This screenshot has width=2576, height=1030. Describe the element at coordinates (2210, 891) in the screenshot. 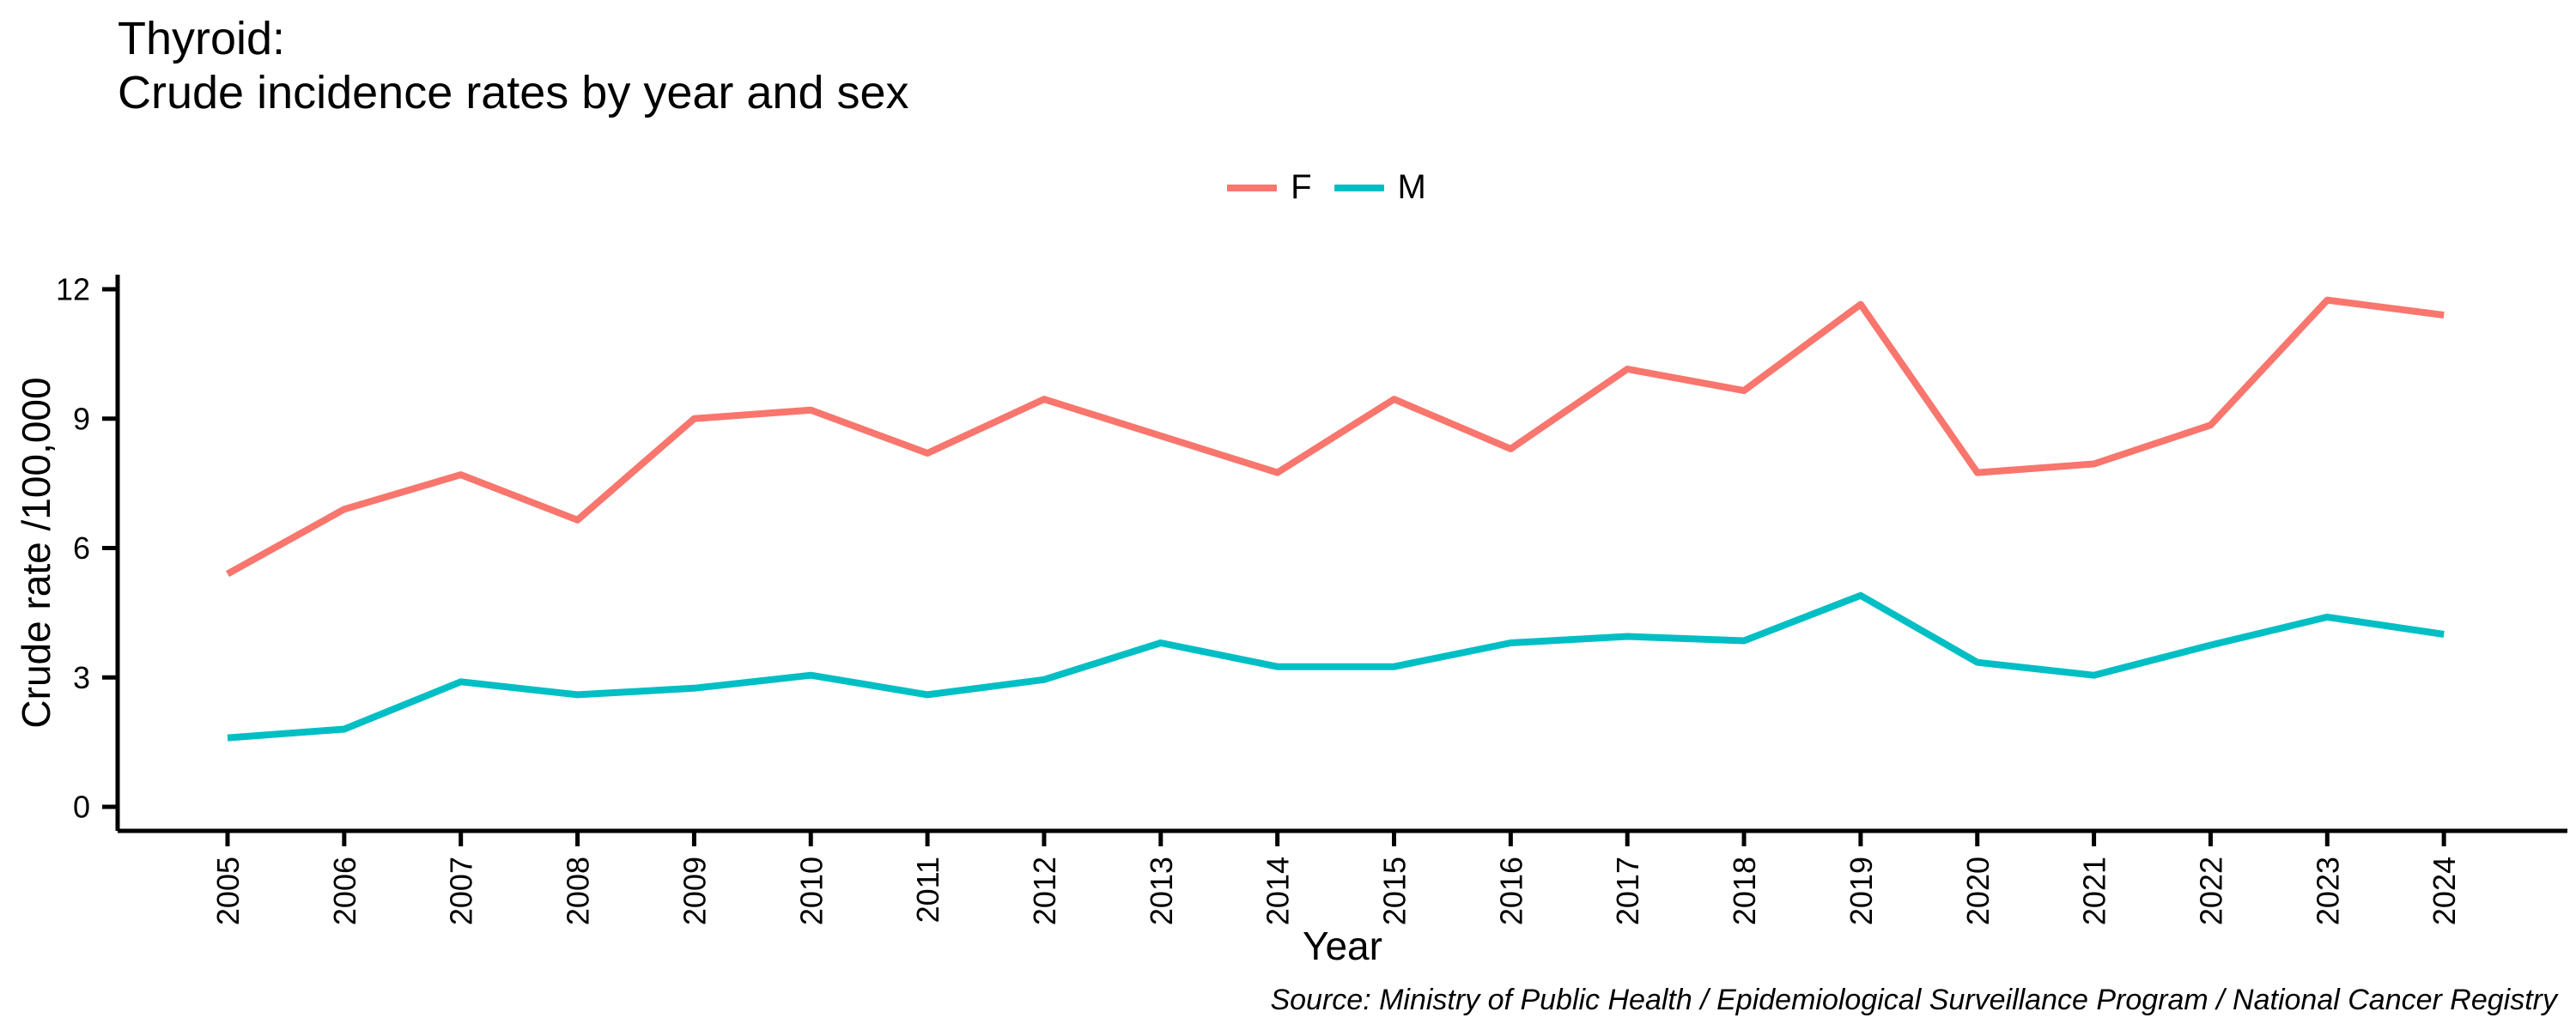

I see `x-tick-label: 2022` at that location.